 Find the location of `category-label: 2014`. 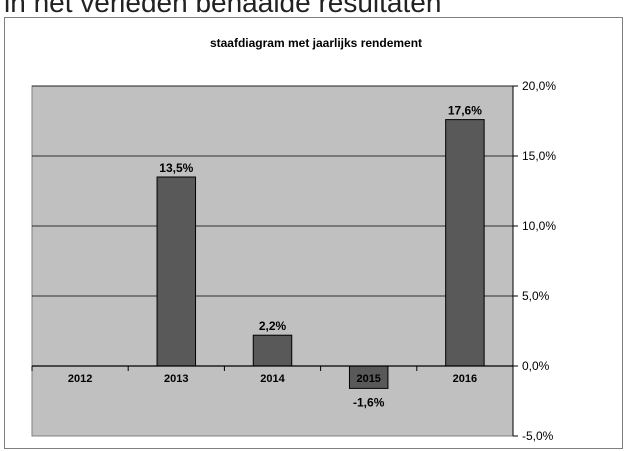

category-label: 2014 is located at coordinates (272, 379).